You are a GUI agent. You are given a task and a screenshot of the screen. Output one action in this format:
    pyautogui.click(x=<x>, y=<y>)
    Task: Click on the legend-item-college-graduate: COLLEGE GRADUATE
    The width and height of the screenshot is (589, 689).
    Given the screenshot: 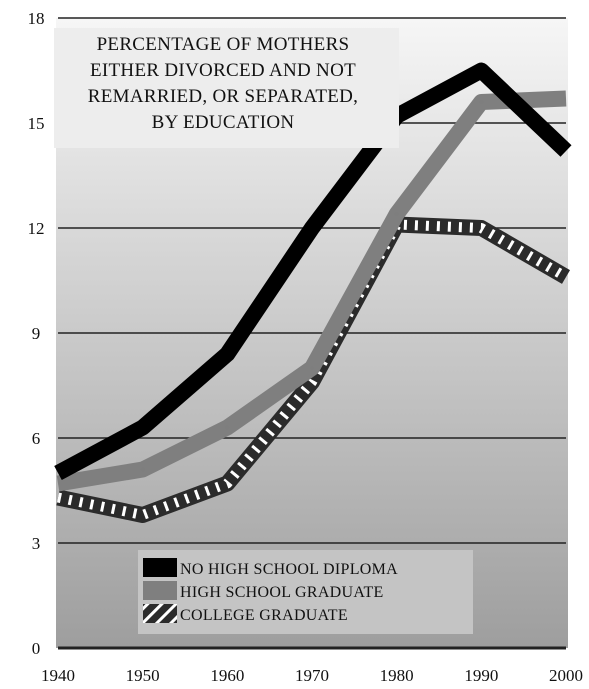 What is the action you would take?
    pyautogui.click(x=245, y=614)
    